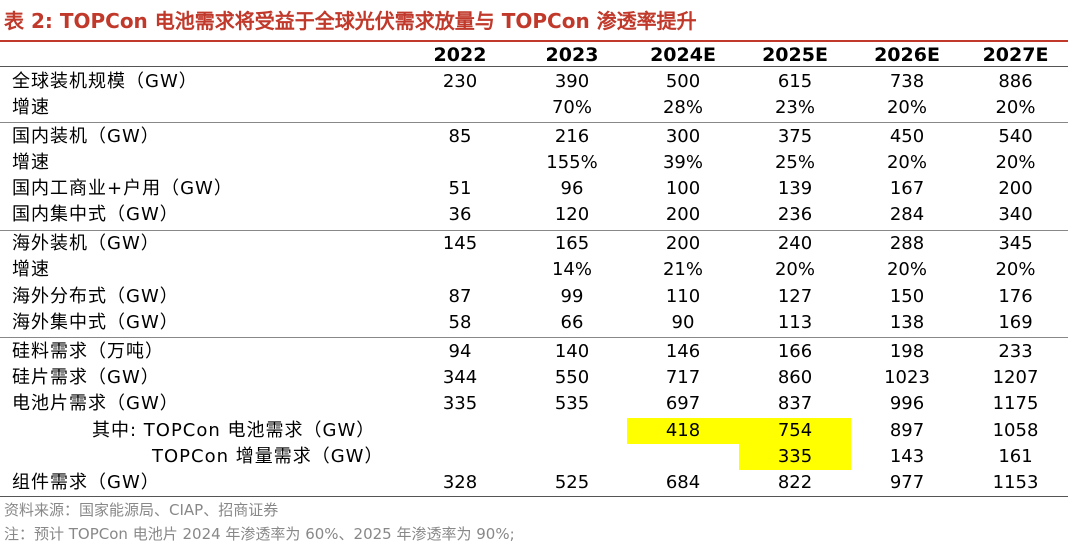  Describe the element at coordinates (460, 55) in the screenshot. I see `col-header: 2022` at that location.